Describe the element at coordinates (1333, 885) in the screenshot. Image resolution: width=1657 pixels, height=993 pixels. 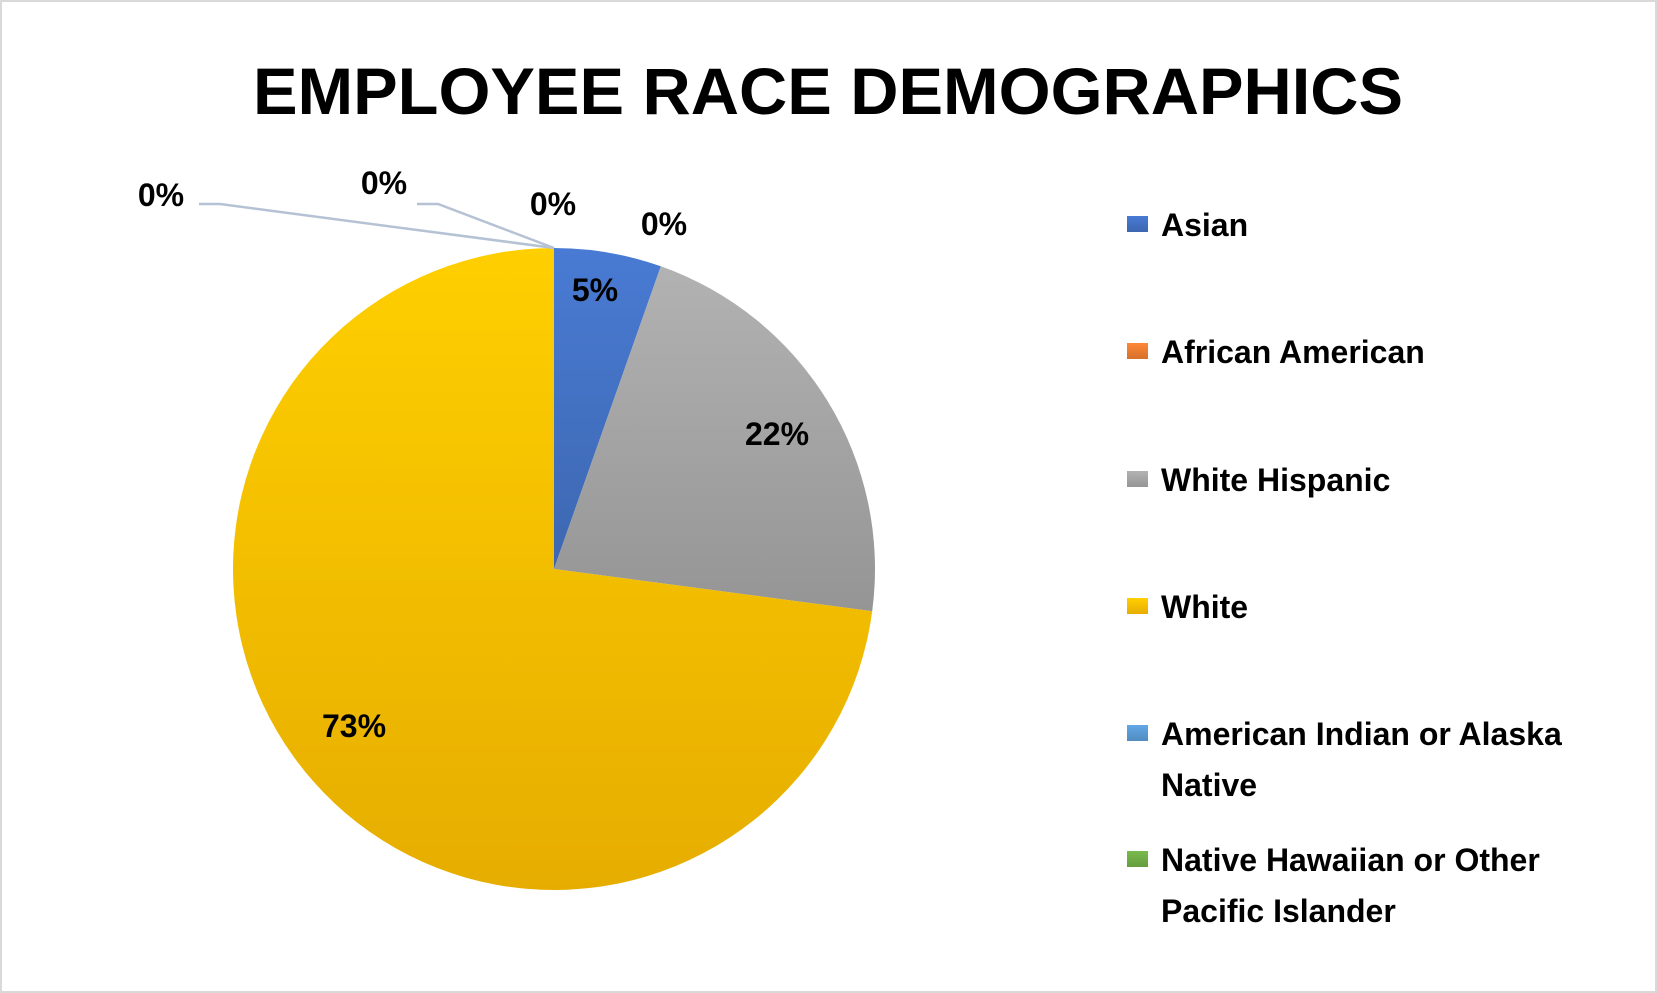
I see `legend-item: Native Hawaiian or Other Pacific Islander` at that location.